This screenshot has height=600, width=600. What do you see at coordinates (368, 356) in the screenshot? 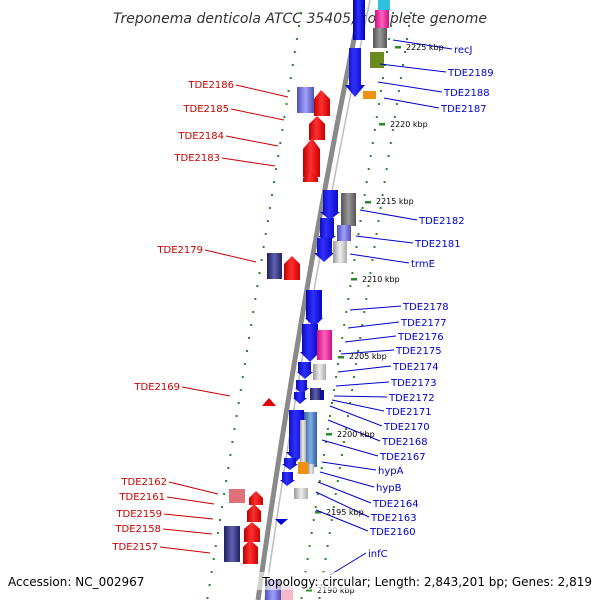
I see `scale-label: 2205 kbp` at bounding box center [368, 356].